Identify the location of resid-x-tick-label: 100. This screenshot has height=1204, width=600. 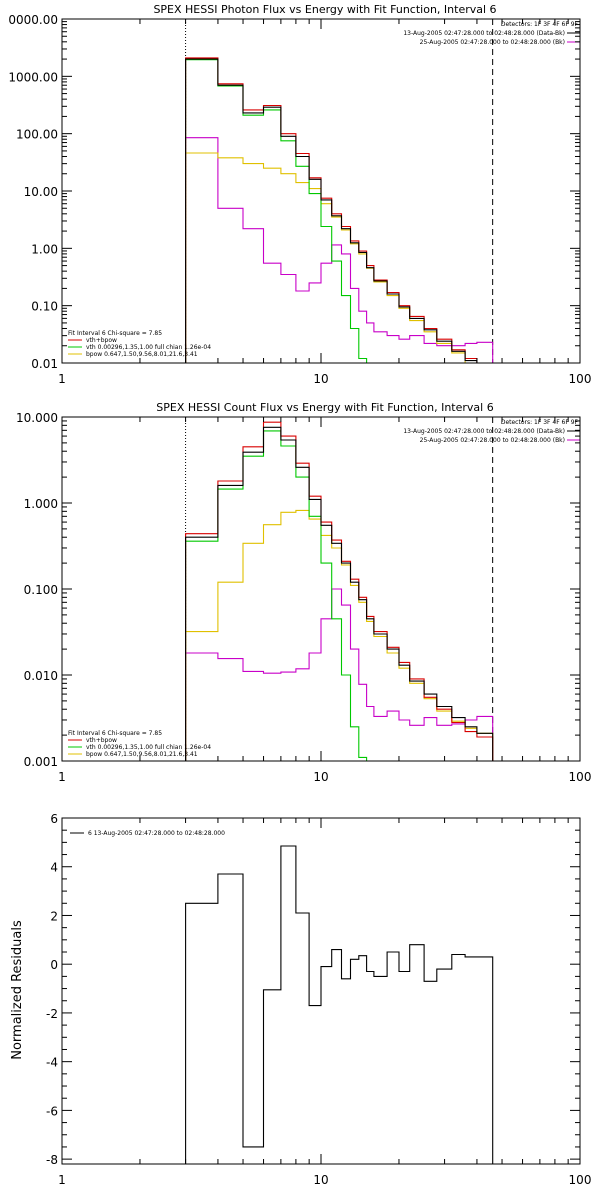
(580, 1180).